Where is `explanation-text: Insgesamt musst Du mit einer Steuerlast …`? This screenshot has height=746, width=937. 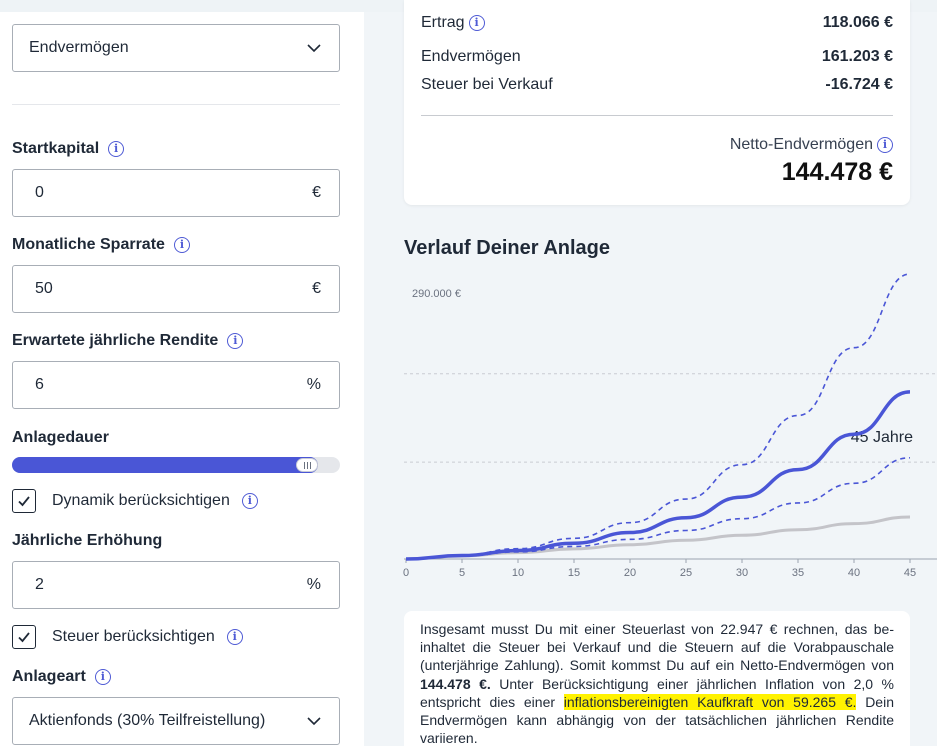 explanation-text: Insgesamt musst Du mit einer Steuerlast … is located at coordinates (657, 678).